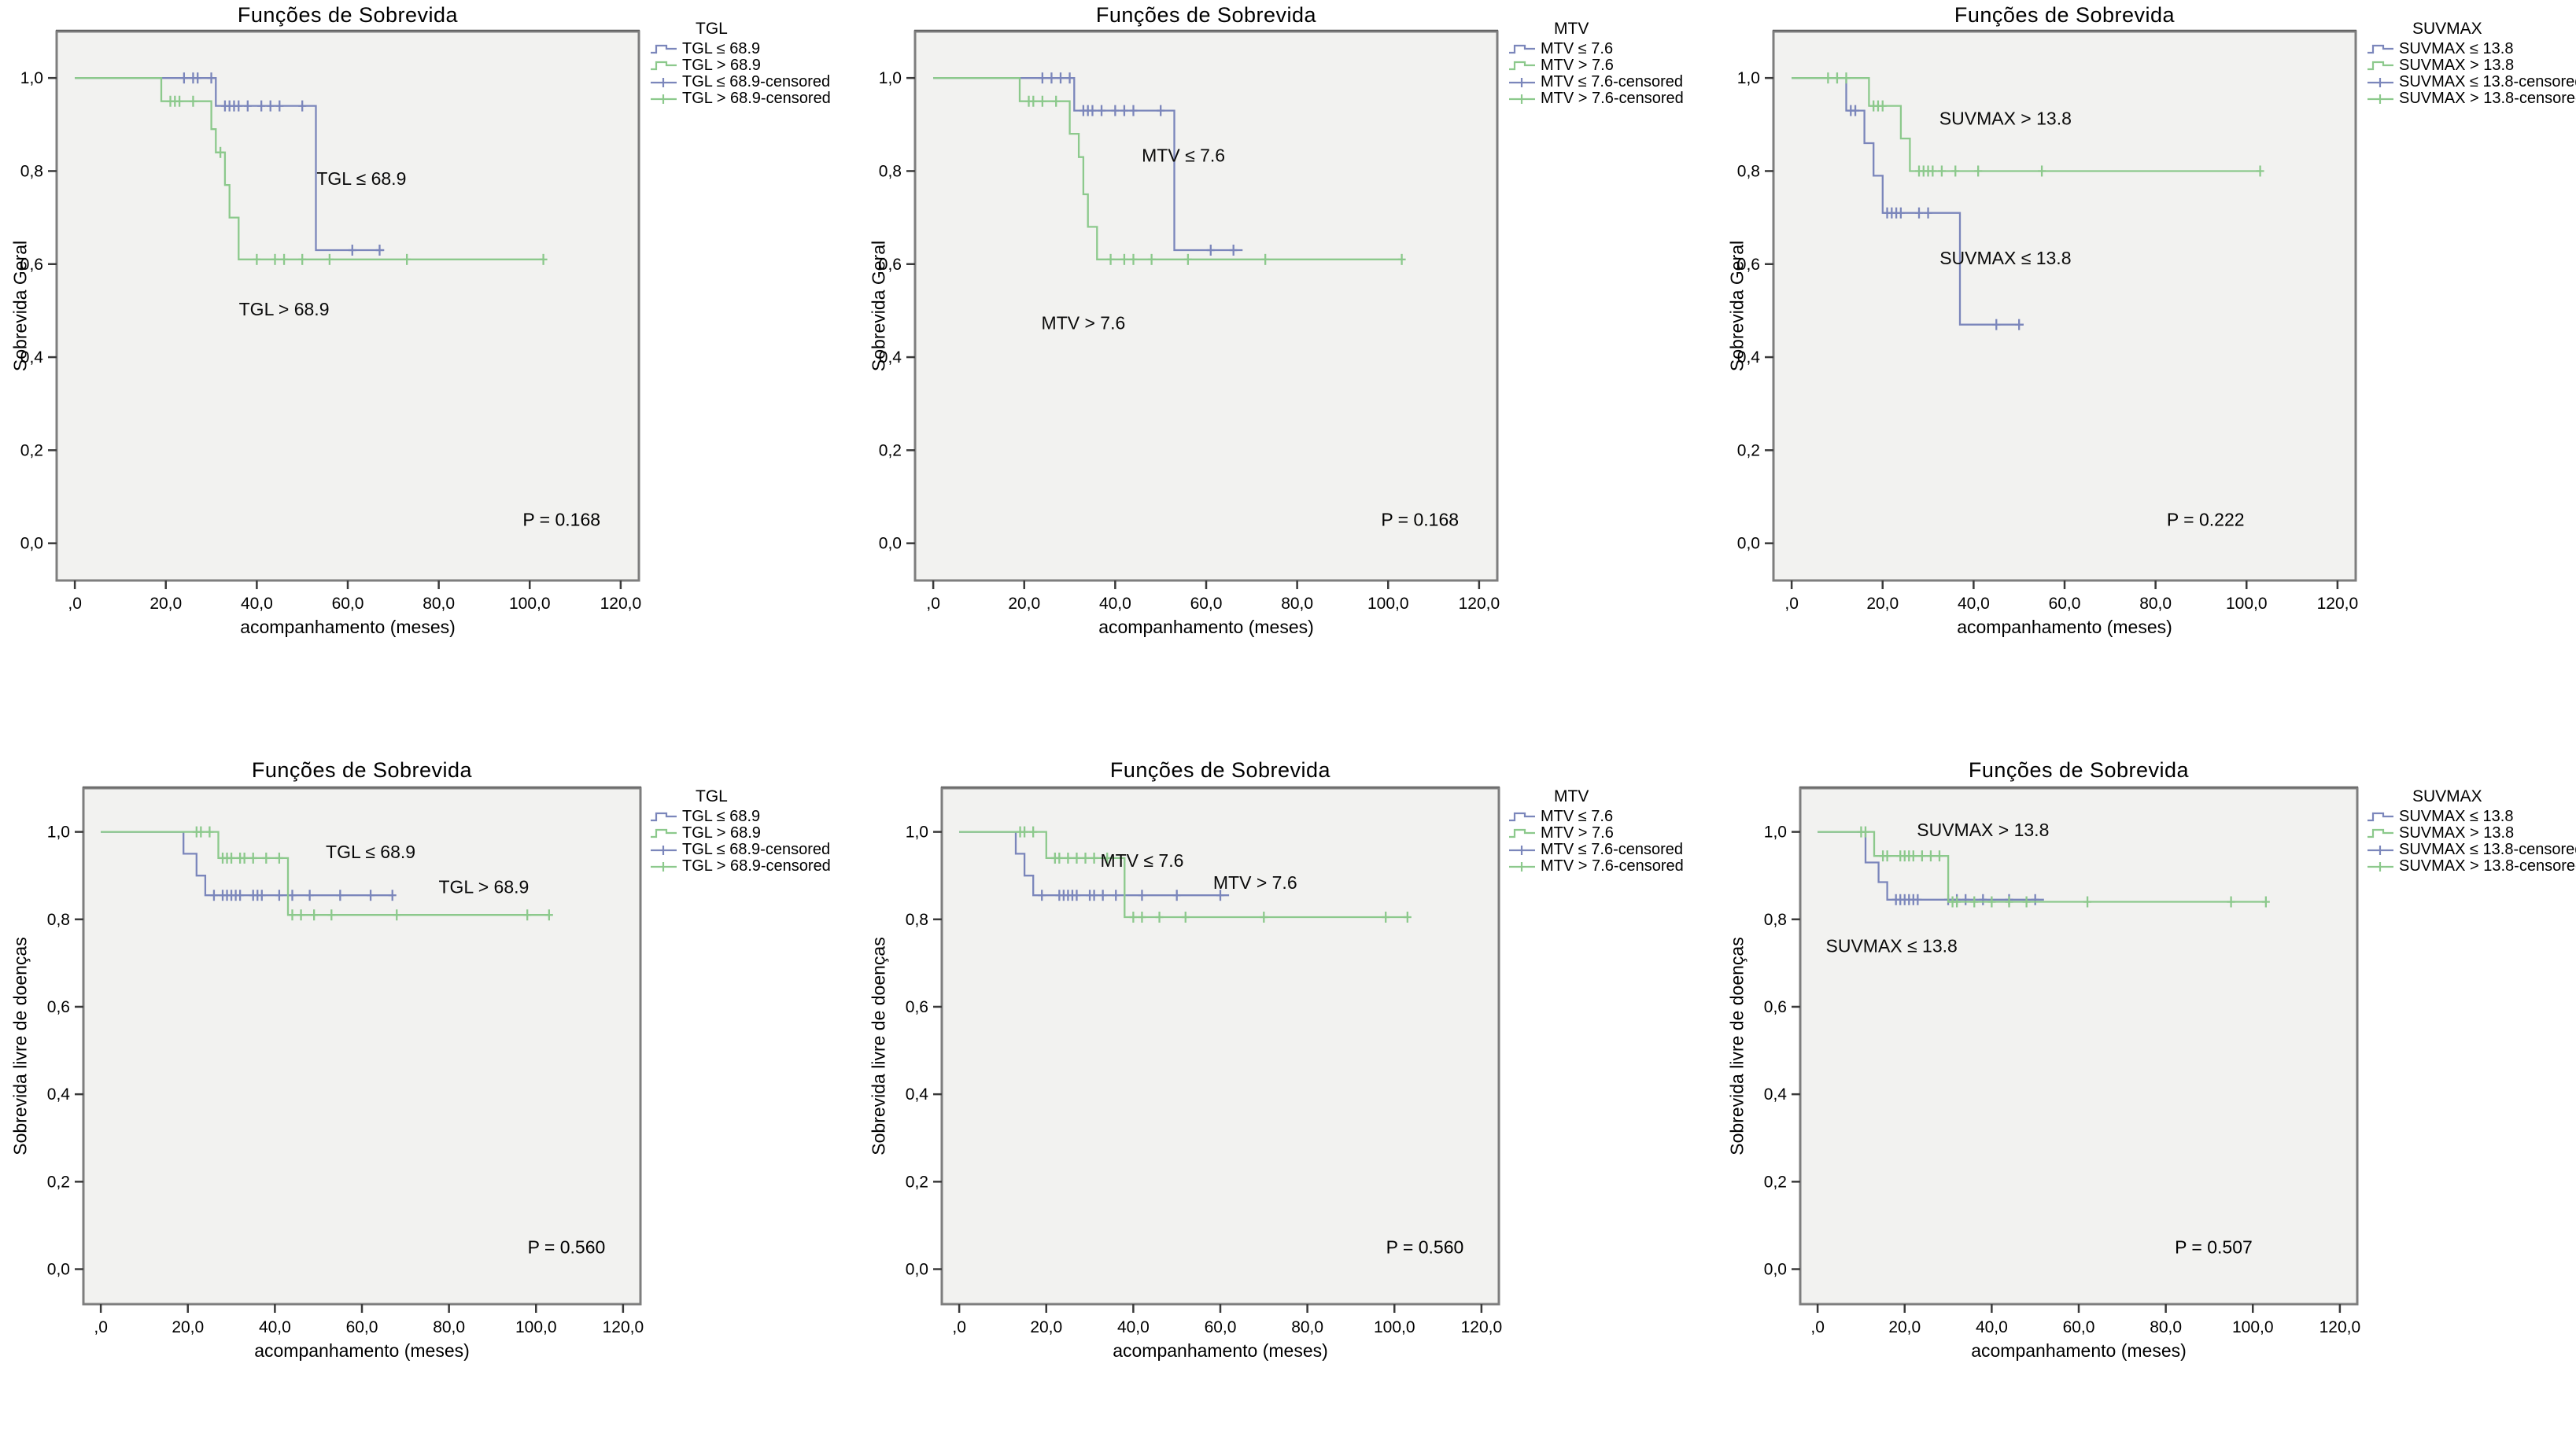  I want to click on p-value: P = 0.168, so click(1420, 519).